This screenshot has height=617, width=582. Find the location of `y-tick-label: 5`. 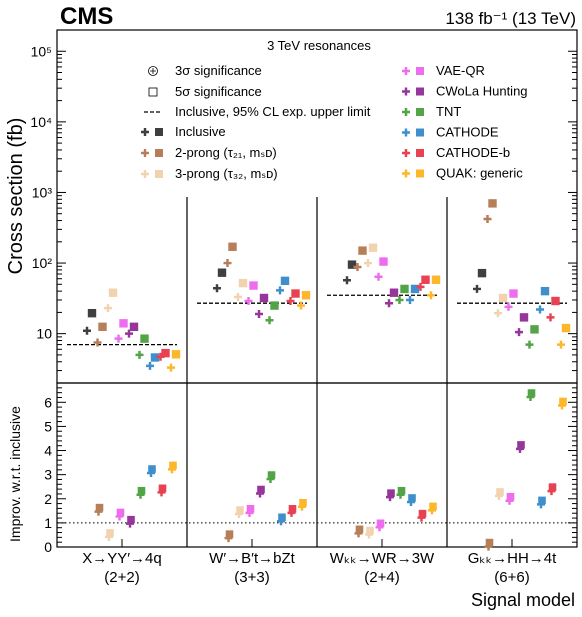

y-tick-label: 5 is located at coordinates (48, 426).